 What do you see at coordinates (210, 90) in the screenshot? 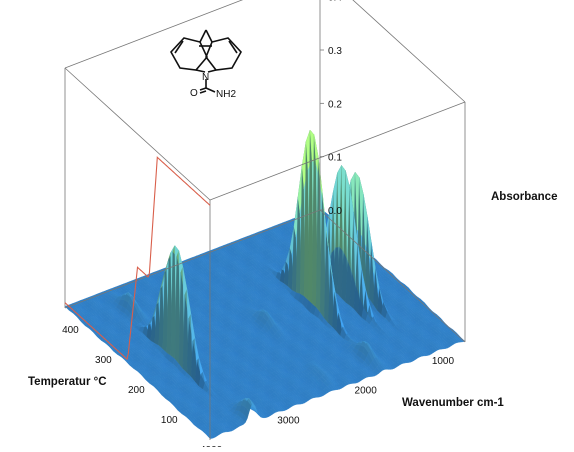
I see `c-n-bond` at bounding box center [210, 90].